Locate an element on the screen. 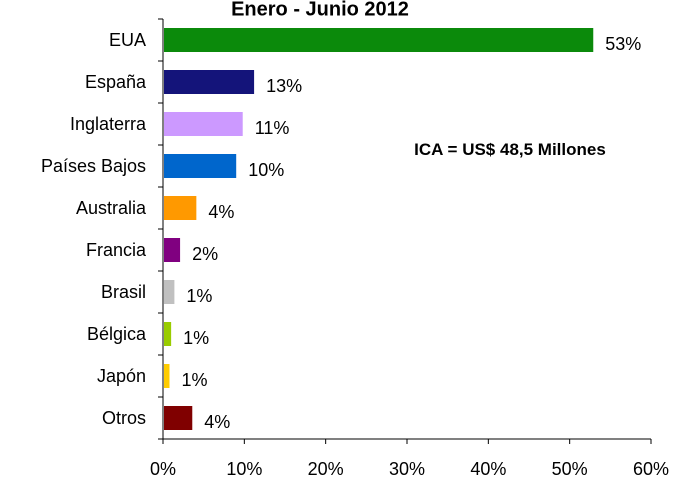  data-label: 13% is located at coordinates (284, 86).